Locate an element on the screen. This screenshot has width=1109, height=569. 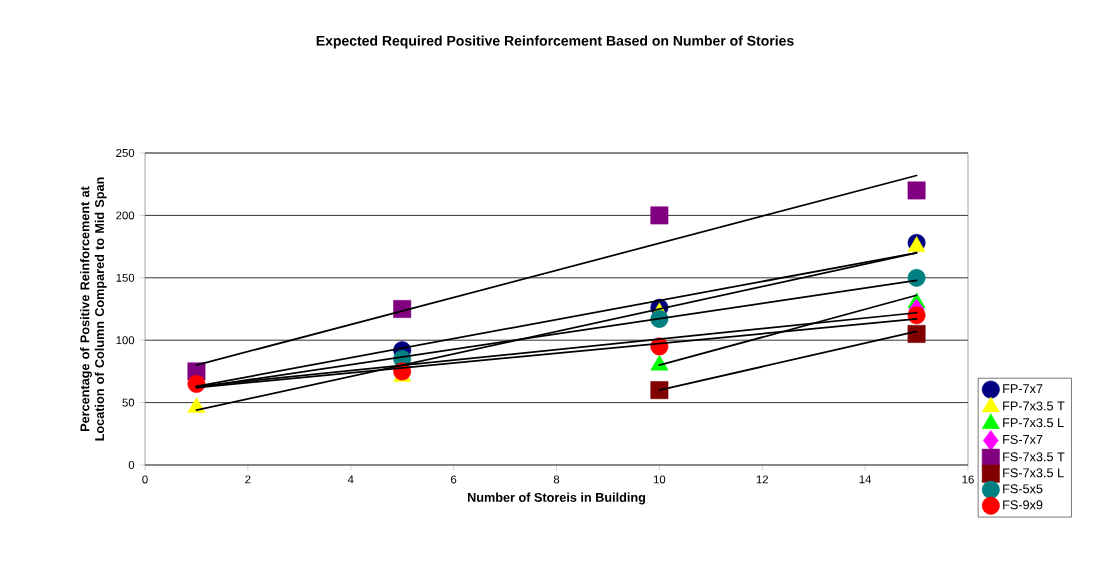
x-tick-label: 8 is located at coordinates (556, 479).